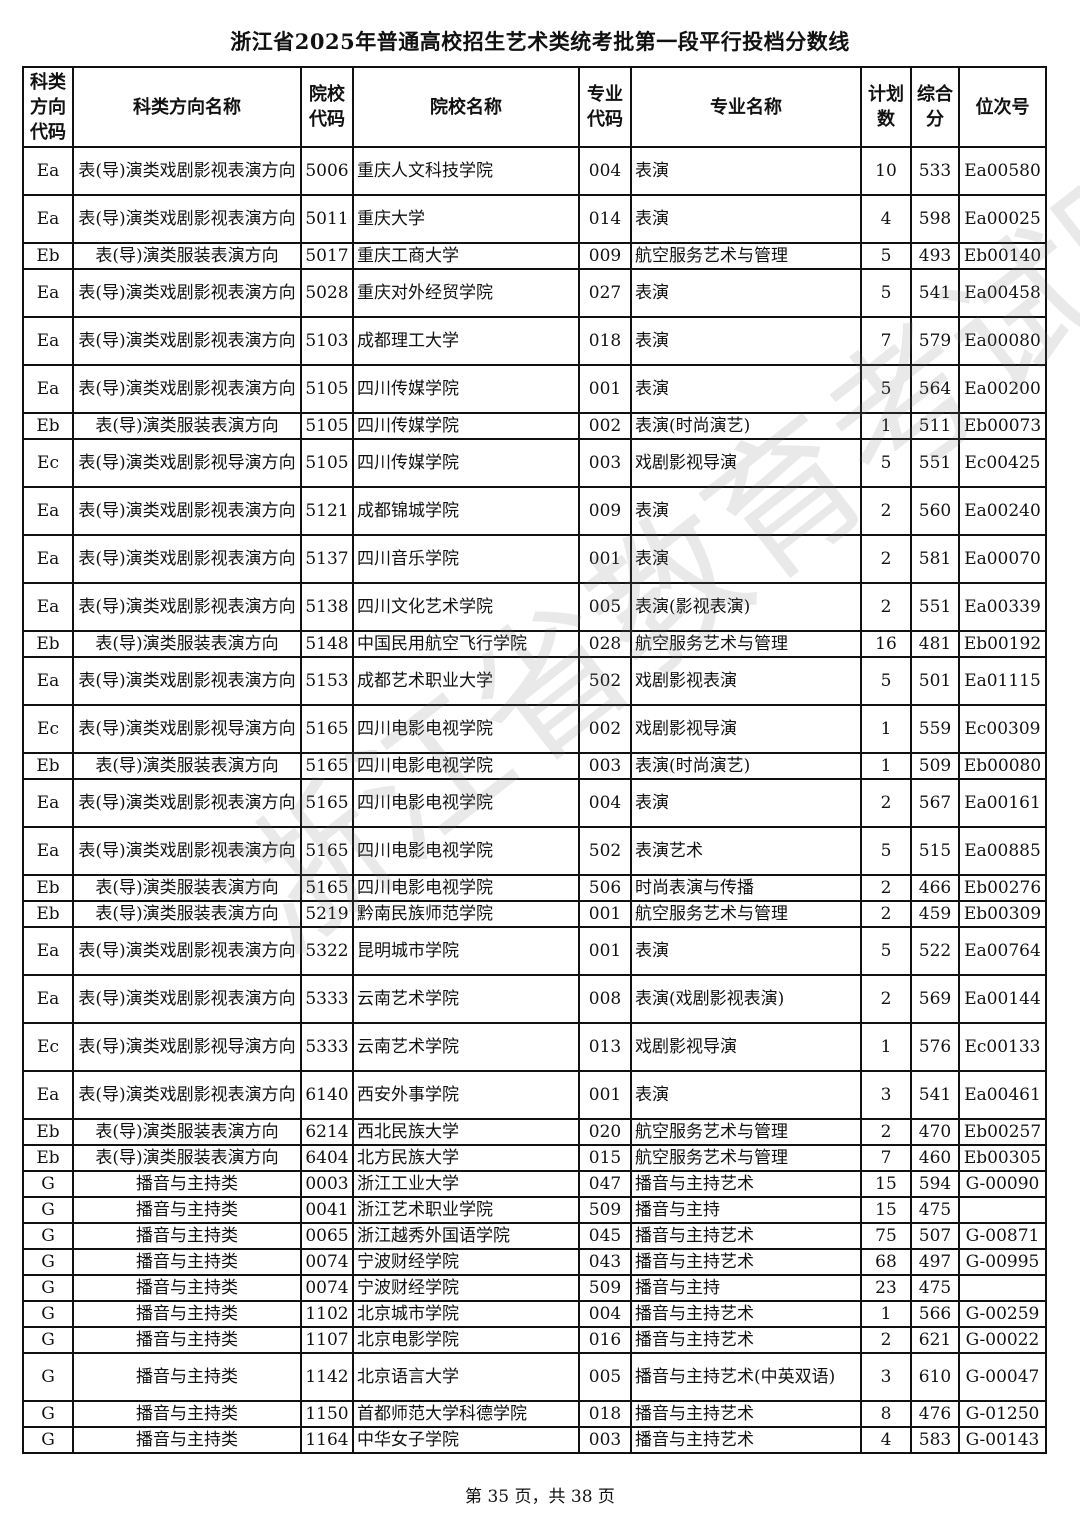  What do you see at coordinates (935, 951) in the screenshot?
I see `cell-composite-score: 522` at bounding box center [935, 951].